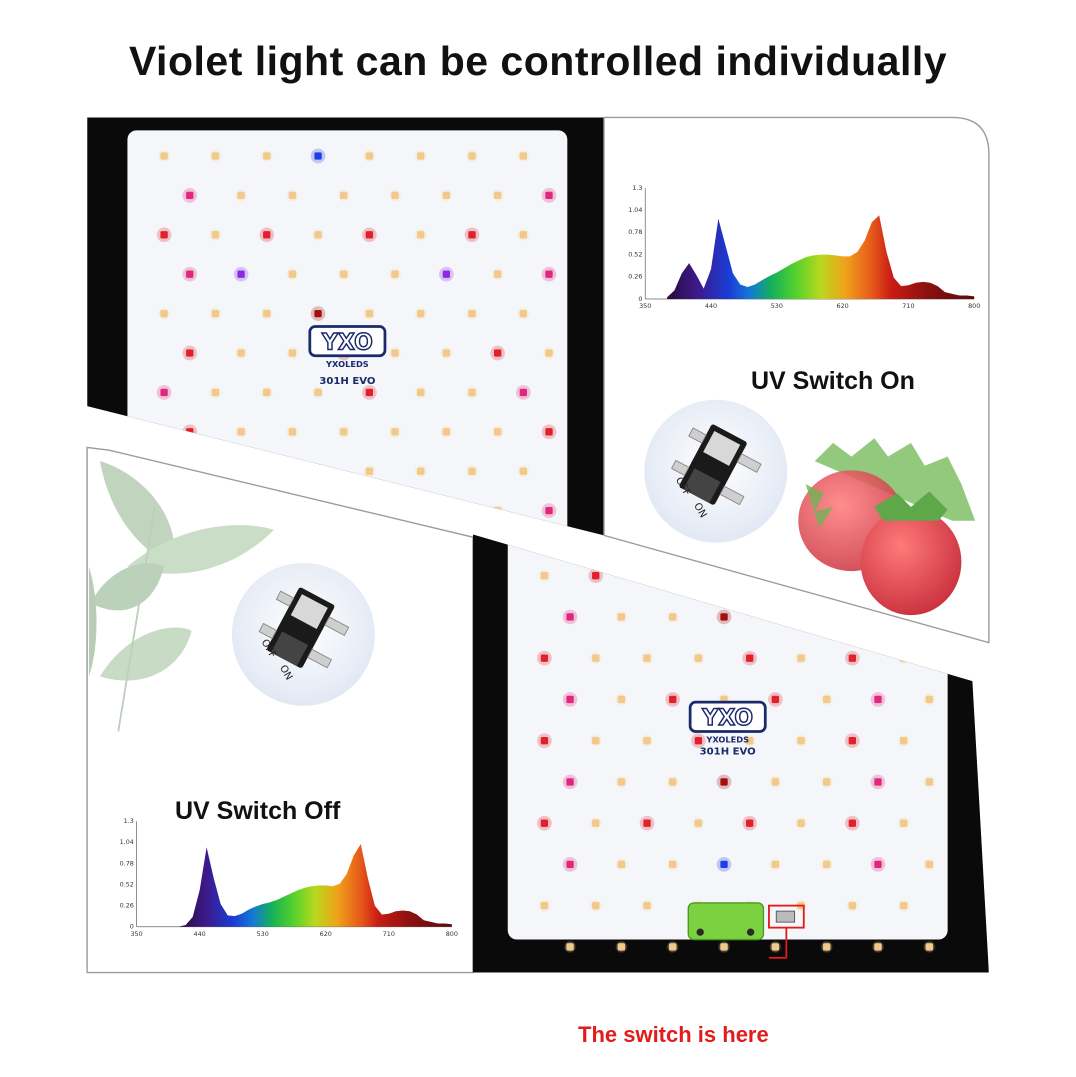  Describe the element at coordinates (635, 232) in the screenshot. I see `y-tick-label: 0.78` at that location.